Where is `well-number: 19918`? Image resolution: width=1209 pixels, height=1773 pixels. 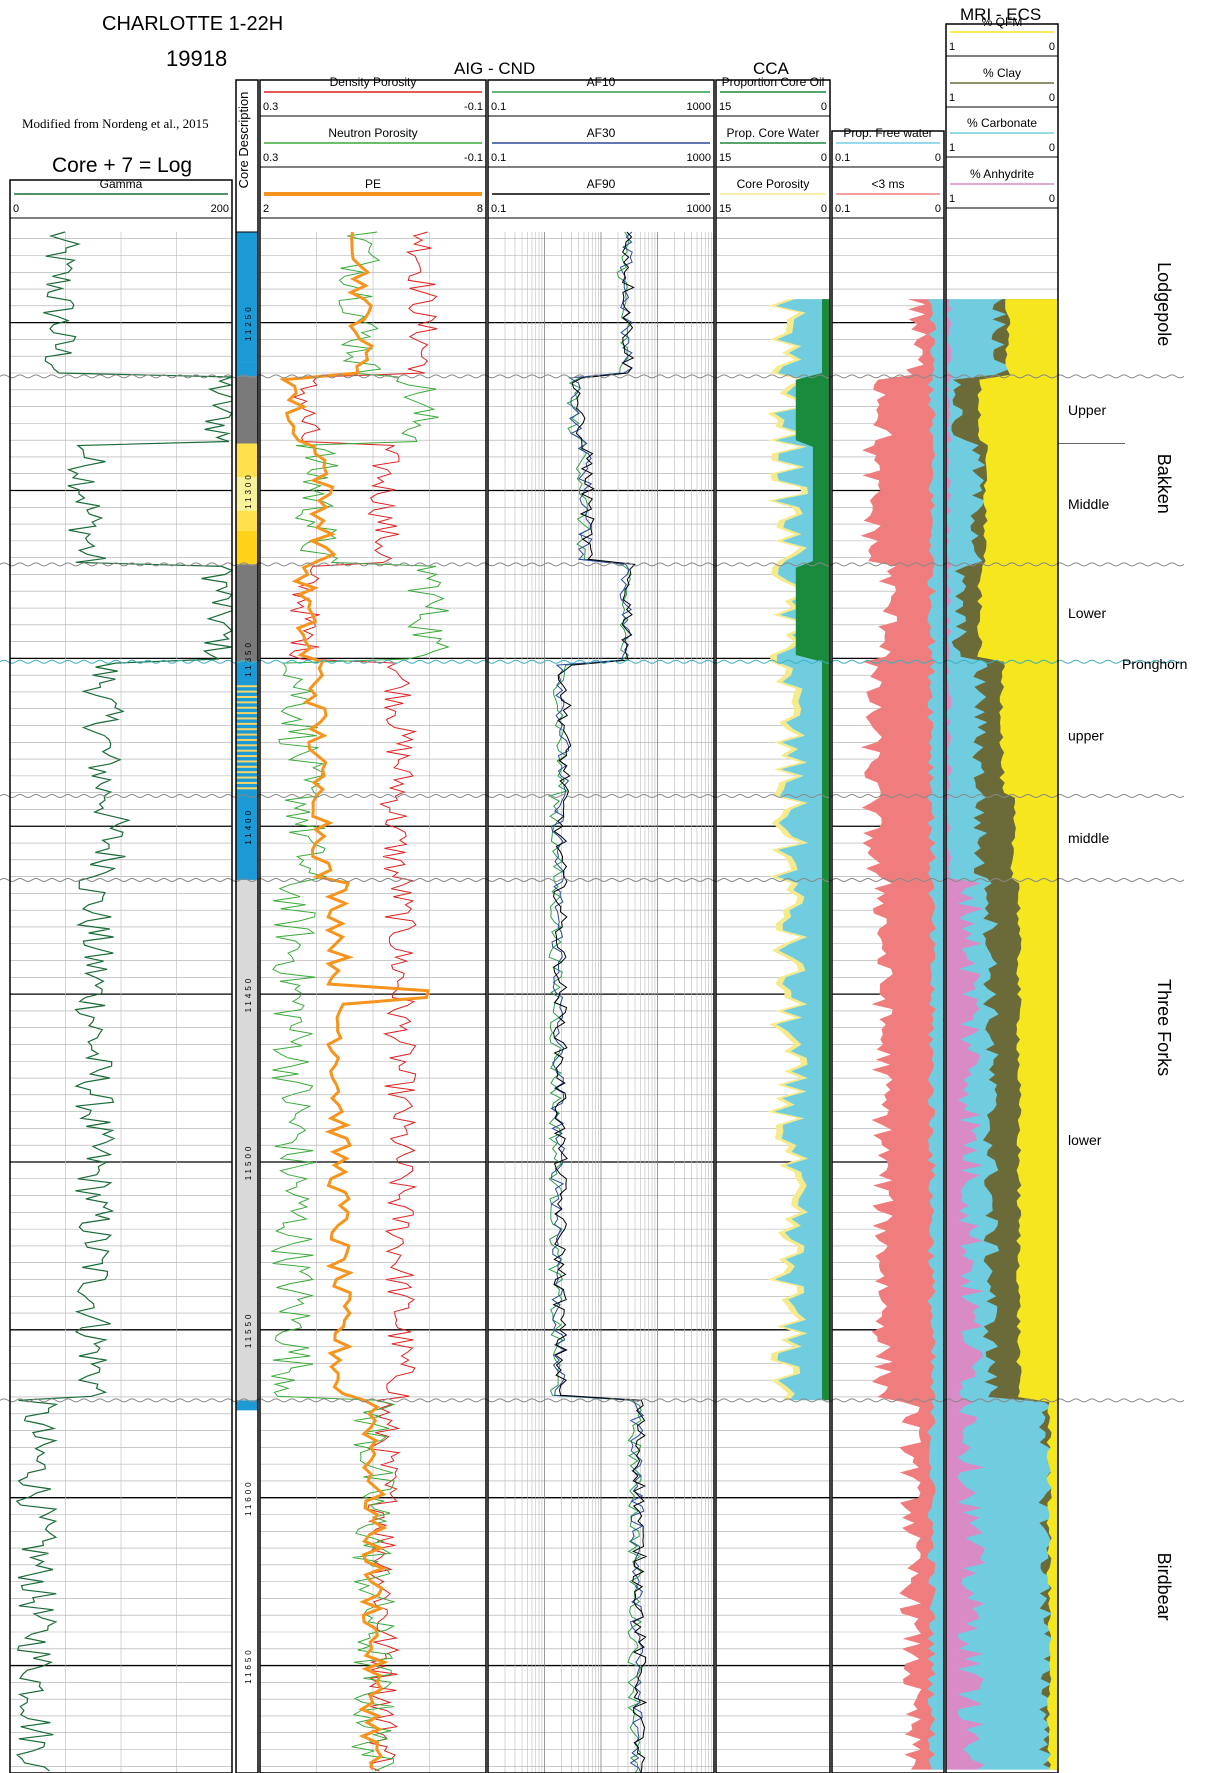 well-number: 19918 is located at coordinates (196, 58).